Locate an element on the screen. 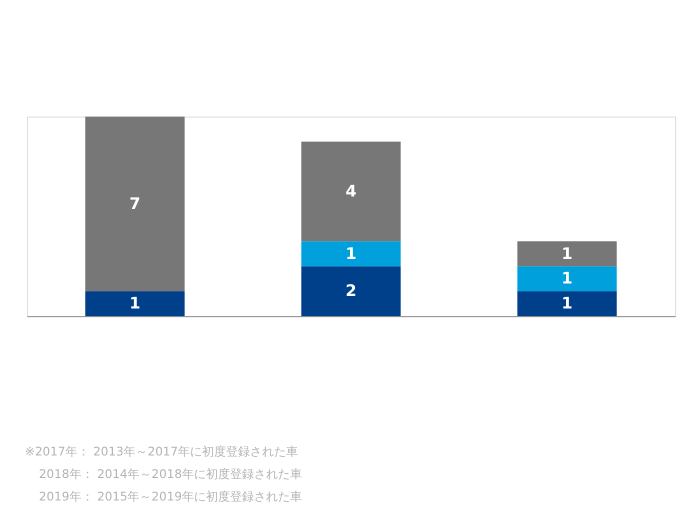  data-label: 7 is located at coordinates (134, 203).